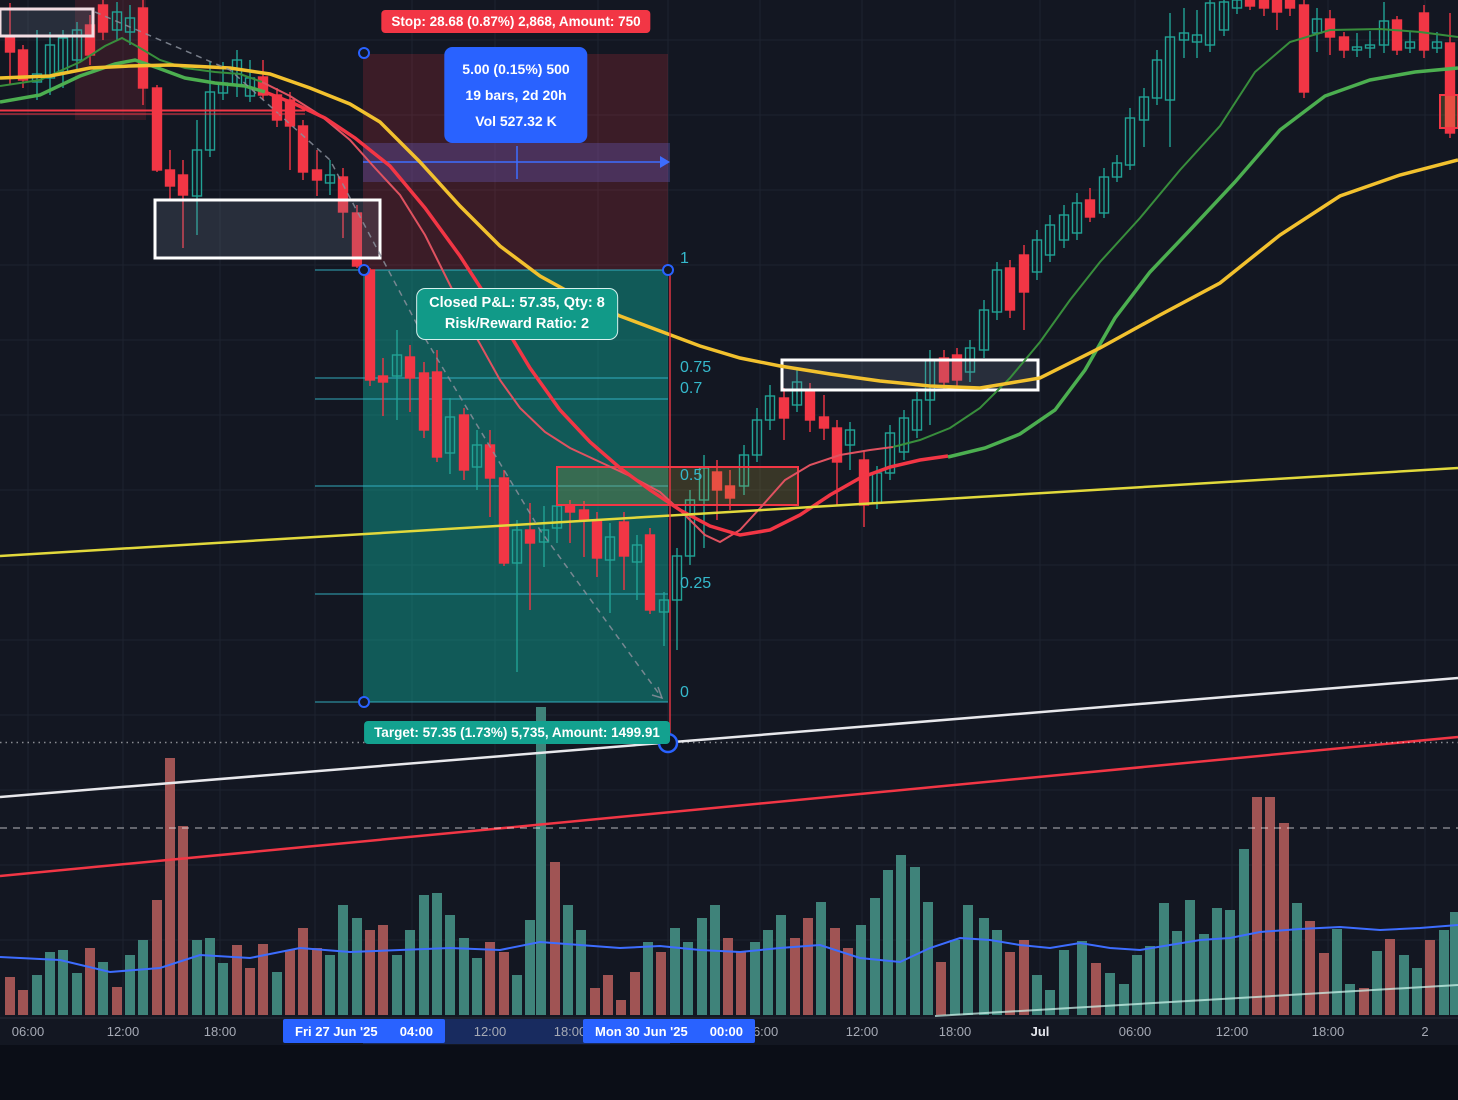 This screenshot has width=1458, height=1100. I want to click on drag-handle, so click(364, 53).